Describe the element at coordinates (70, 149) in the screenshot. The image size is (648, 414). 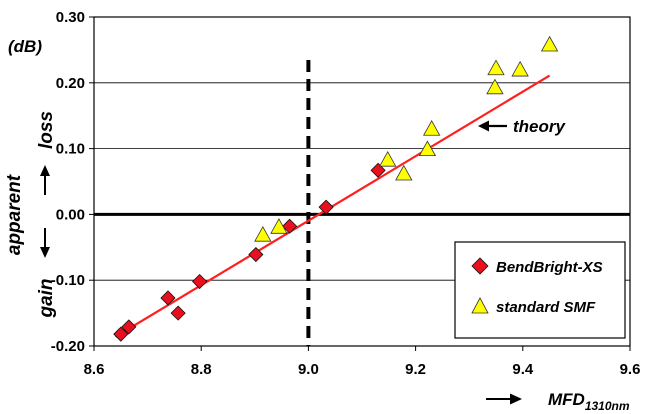
I see `y-tick-label: 0.10` at that location.